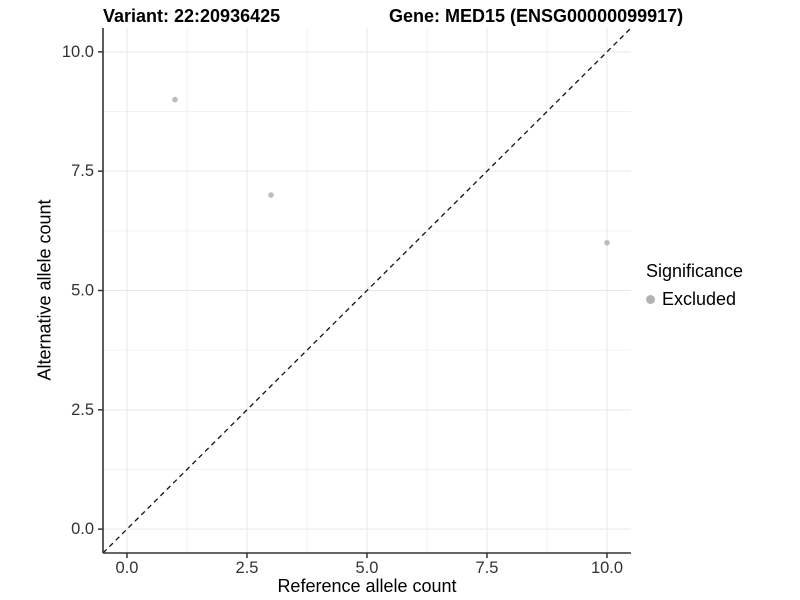 The height and width of the screenshot is (600, 800). Describe the element at coordinates (367, 568) in the screenshot. I see `x-tick-label: 5.0` at that location.